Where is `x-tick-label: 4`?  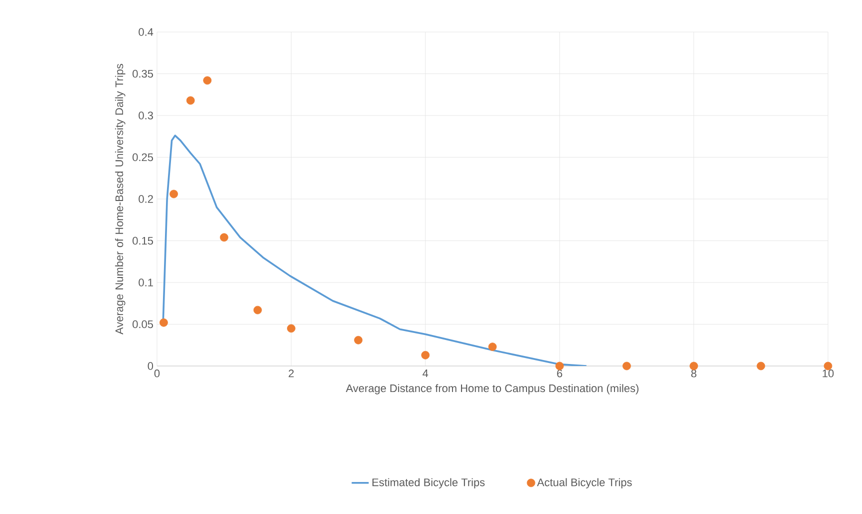 x-tick-label: 4 is located at coordinates (425, 374).